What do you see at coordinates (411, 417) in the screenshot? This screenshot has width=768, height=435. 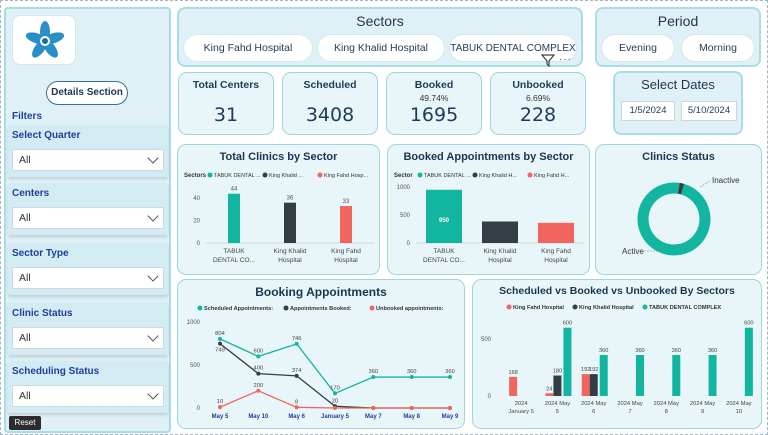 I see `x-tick-label: May 8` at bounding box center [411, 417].